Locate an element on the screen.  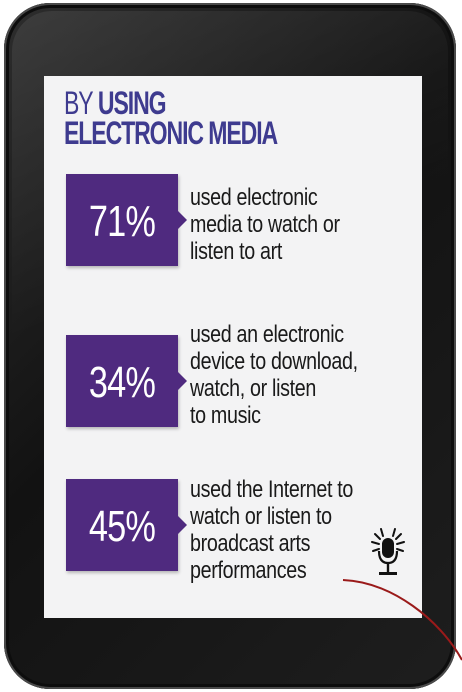
stat-box-electronic-media: 71% is located at coordinates (126, 220).